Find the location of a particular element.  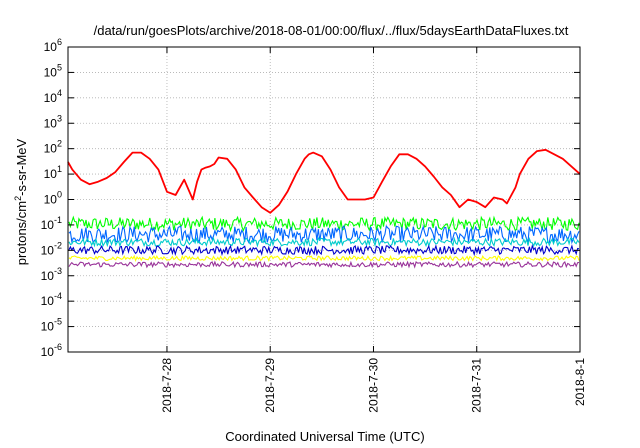

y-tick-label-exponent: 3 is located at coordinates (59, 118).